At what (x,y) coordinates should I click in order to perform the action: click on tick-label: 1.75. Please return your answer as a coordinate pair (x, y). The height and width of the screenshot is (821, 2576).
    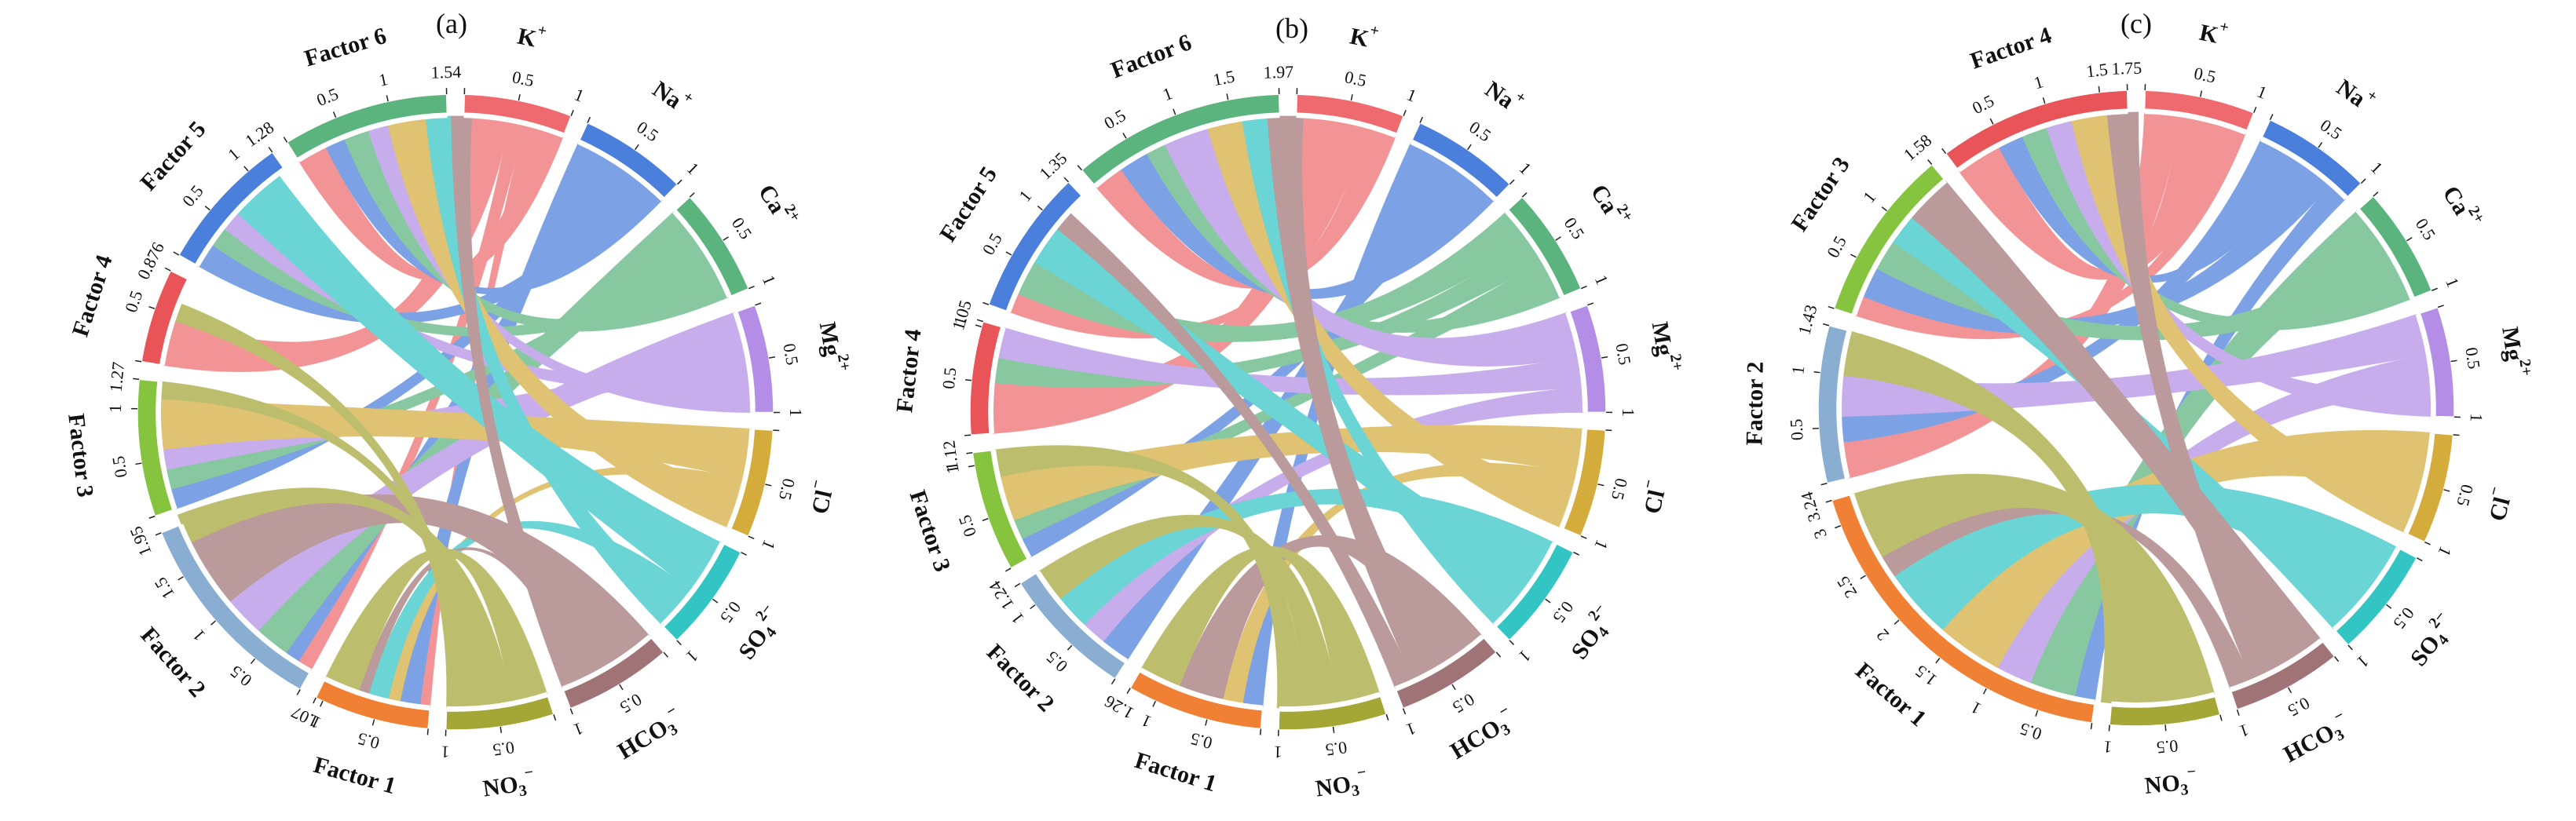
    Looking at the image, I should click on (2126, 68).